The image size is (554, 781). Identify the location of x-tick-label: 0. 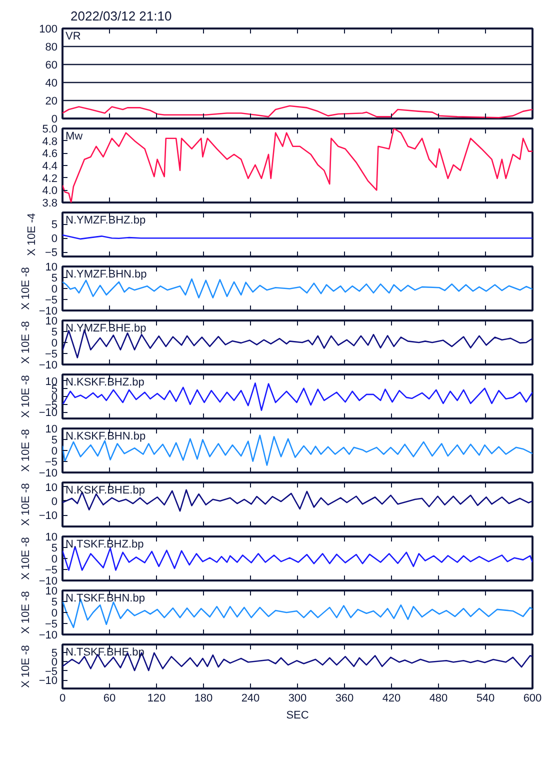
(62, 698).